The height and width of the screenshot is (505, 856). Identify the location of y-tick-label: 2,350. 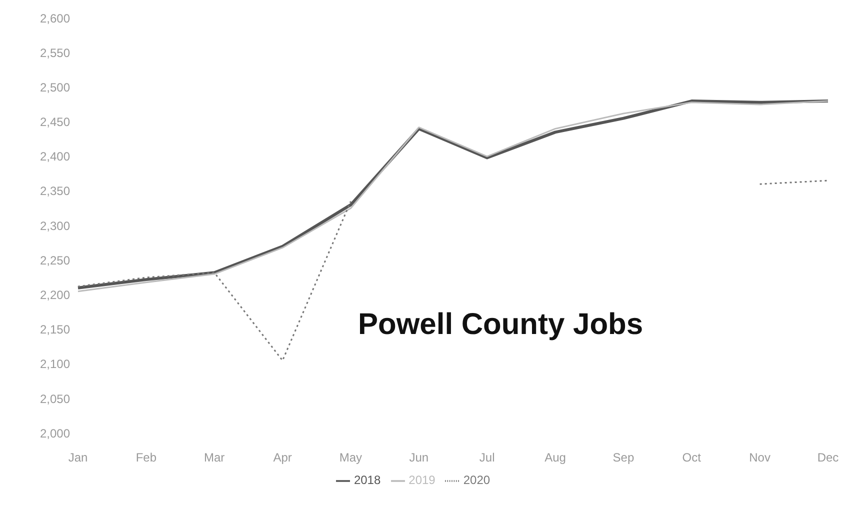
(55, 191).